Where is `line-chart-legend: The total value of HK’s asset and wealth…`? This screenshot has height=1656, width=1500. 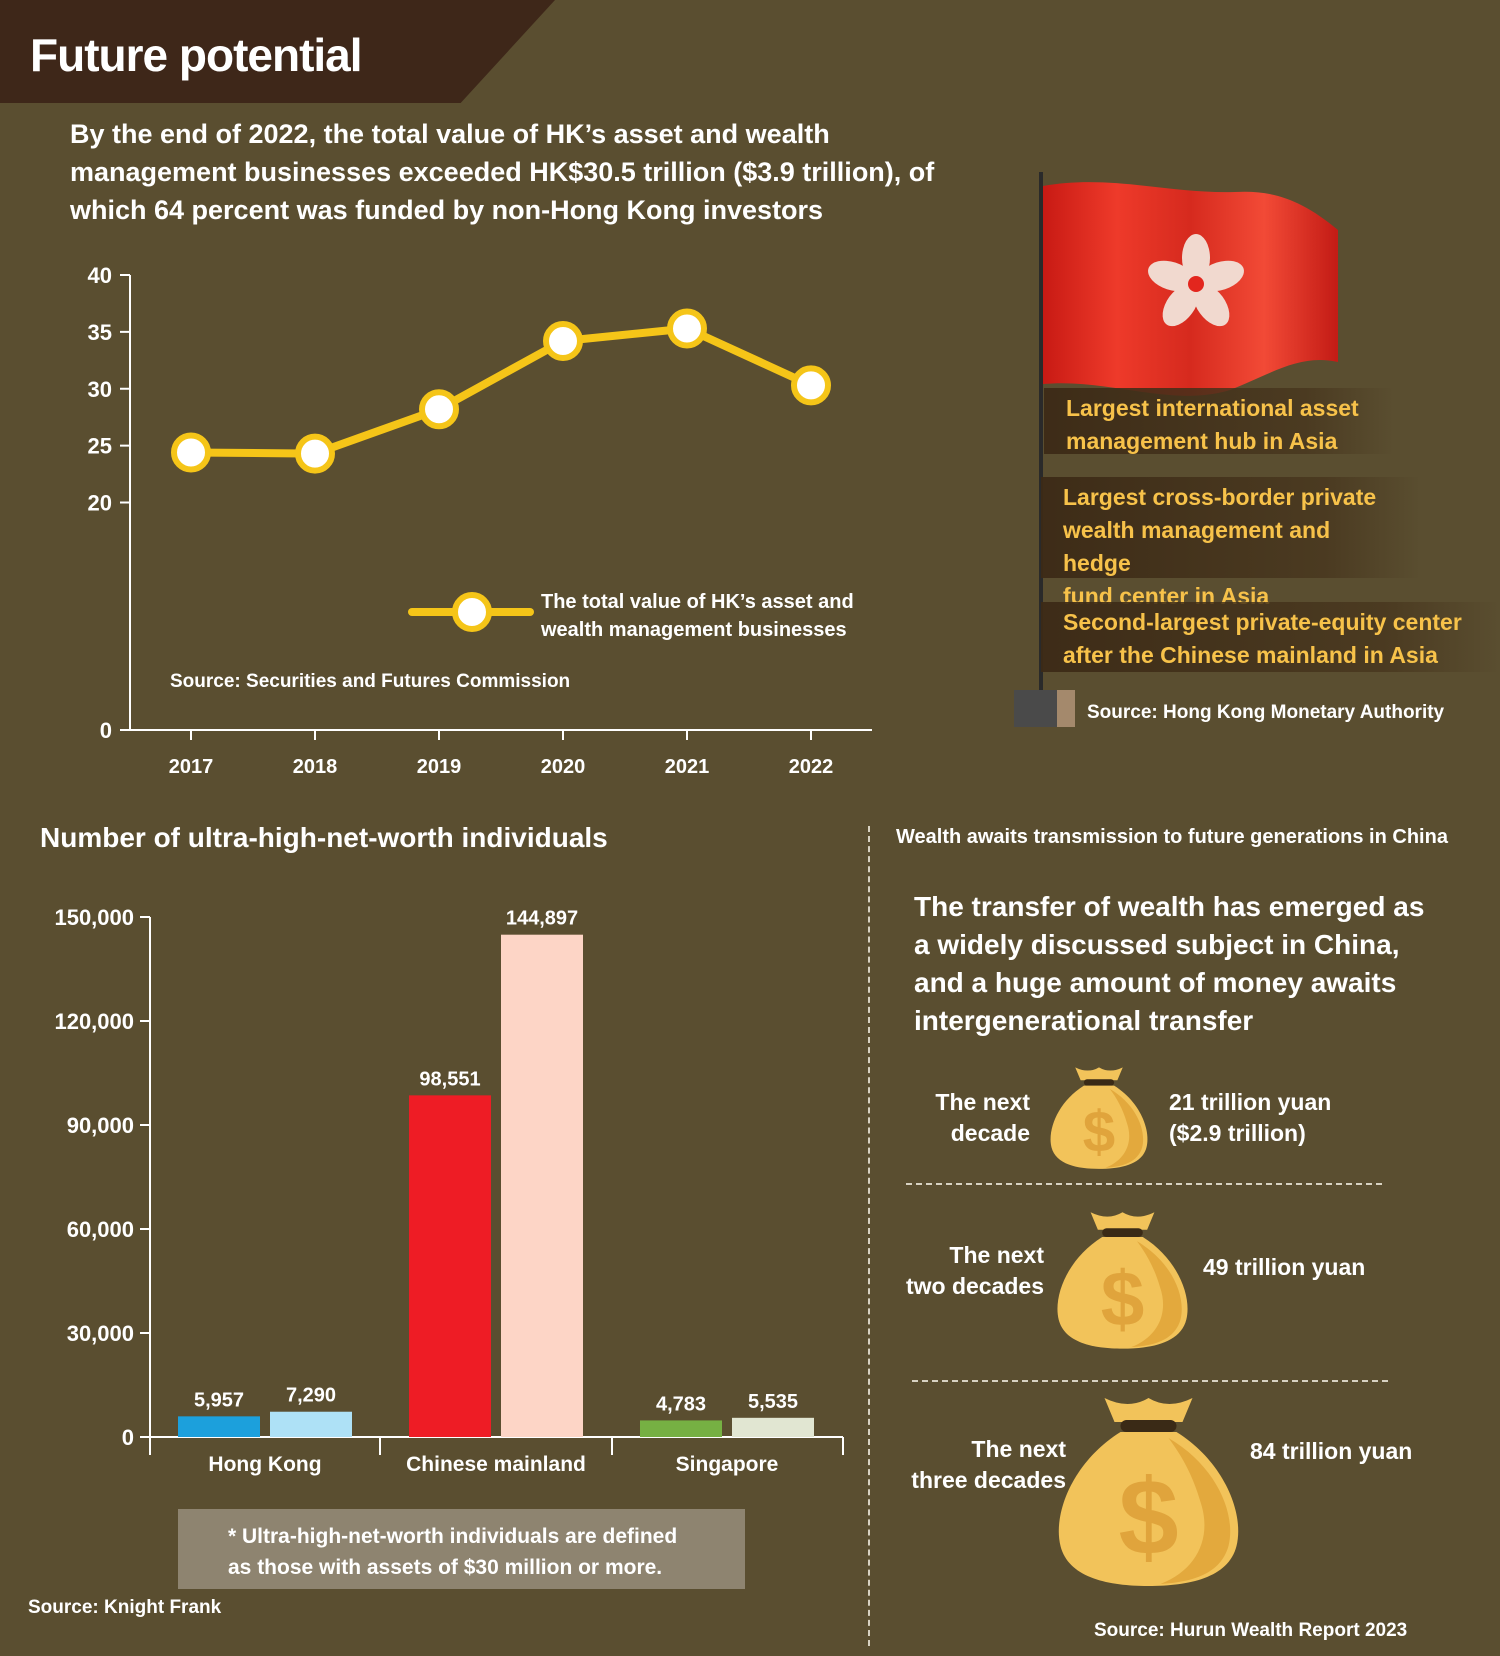 line-chart-legend: The total value of HK’s asset and wealth… is located at coordinates (631, 616).